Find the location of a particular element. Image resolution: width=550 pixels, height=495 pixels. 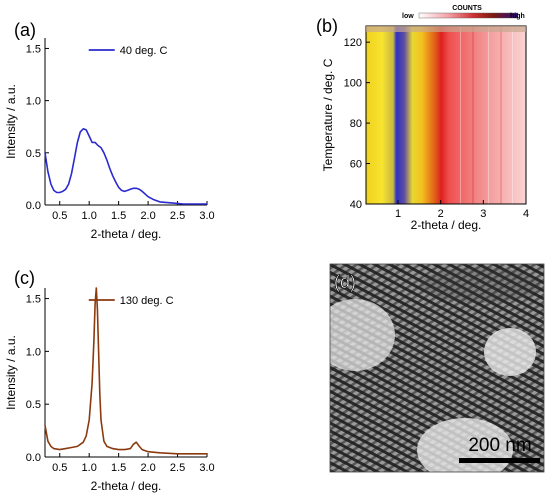

chart-a-x-tick-label: 1.5 is located at coordinates (118, 216).